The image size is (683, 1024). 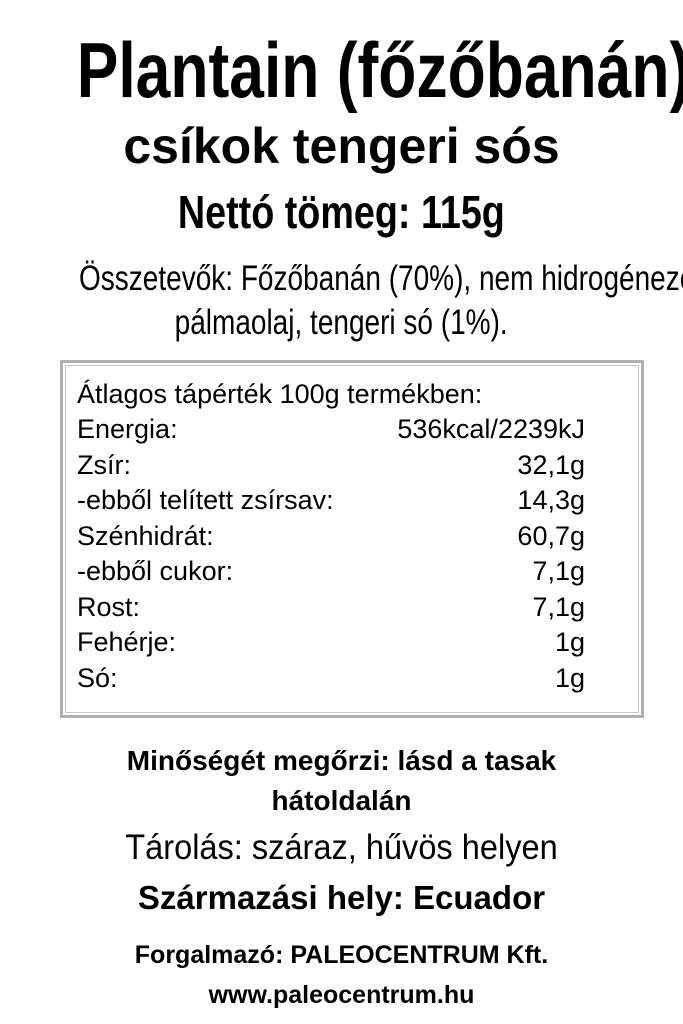 I want to click on storage-info: Tárolás: száraz, hűvös helyen, so click(x=341, y=848).